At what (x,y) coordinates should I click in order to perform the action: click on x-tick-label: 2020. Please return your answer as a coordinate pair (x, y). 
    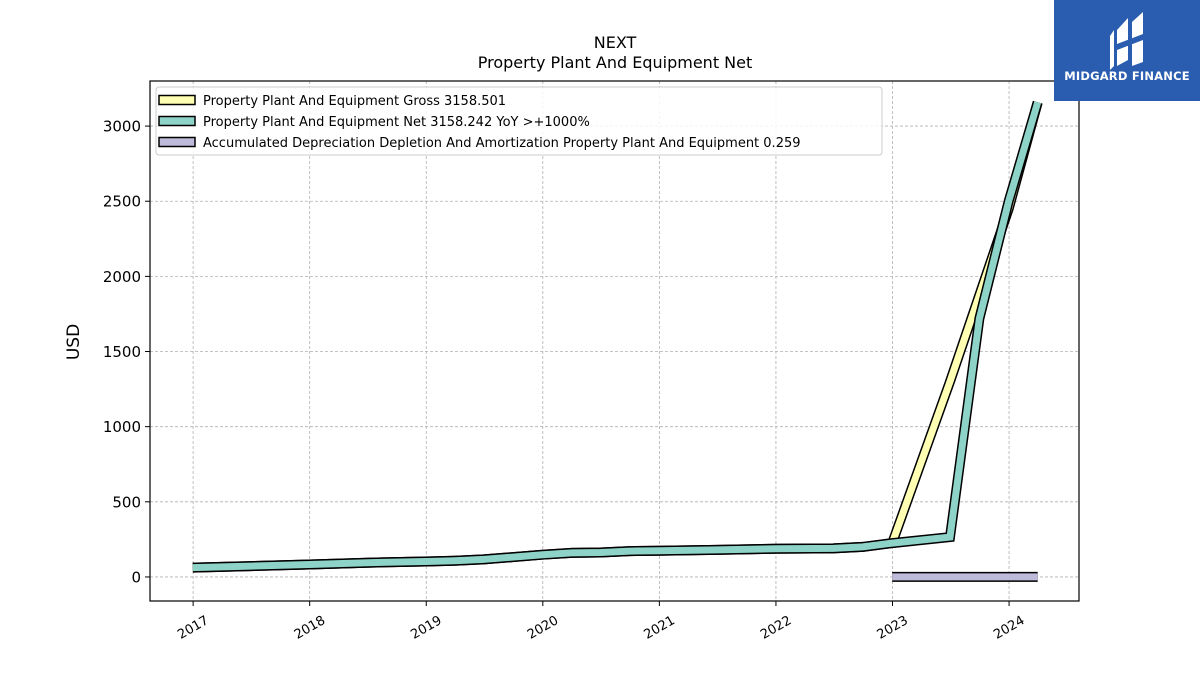
    Looking at the image, I should click on (543, 628).